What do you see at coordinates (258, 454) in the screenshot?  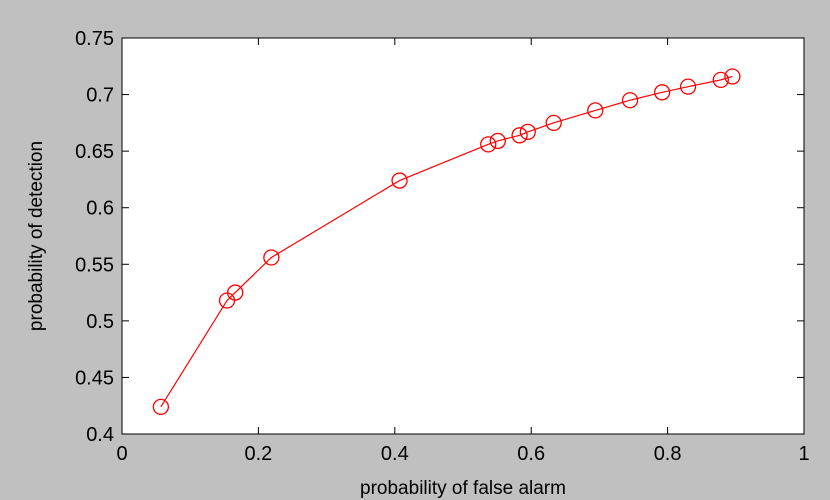 I see `x-tick-label: 0.2` at bounding box center [258, 454].